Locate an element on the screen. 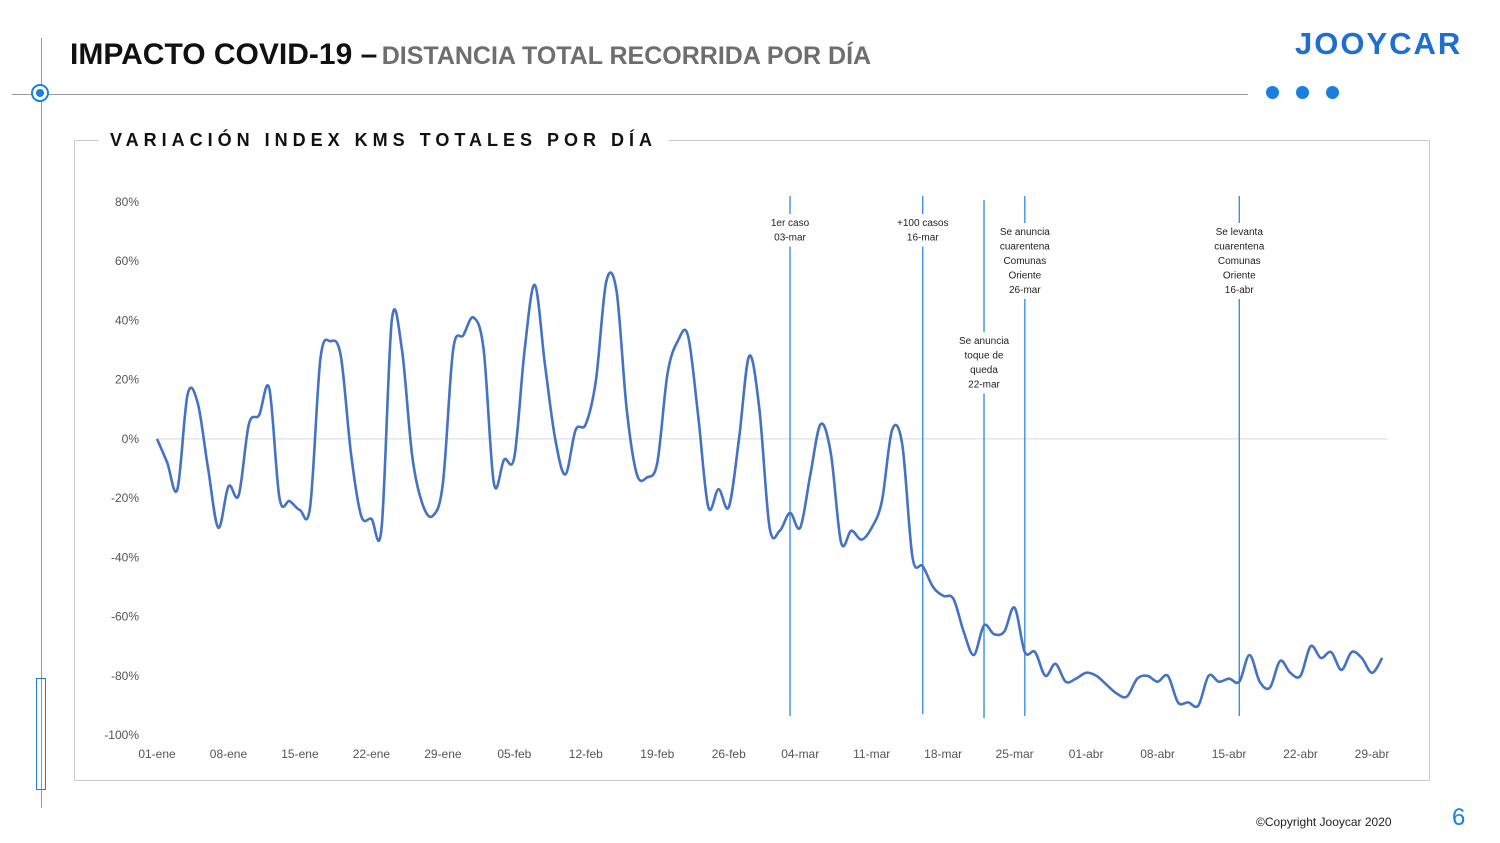 The height and width of the screenshot is (843, 1500). y-tick-label: -40% is located at coordinates (125, 557).